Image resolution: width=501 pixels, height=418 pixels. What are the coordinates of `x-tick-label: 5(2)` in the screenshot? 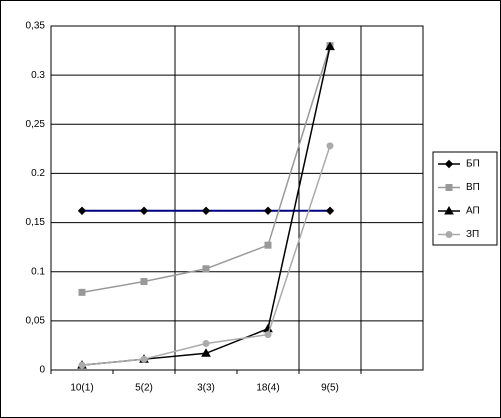 It's located at (144, 388).